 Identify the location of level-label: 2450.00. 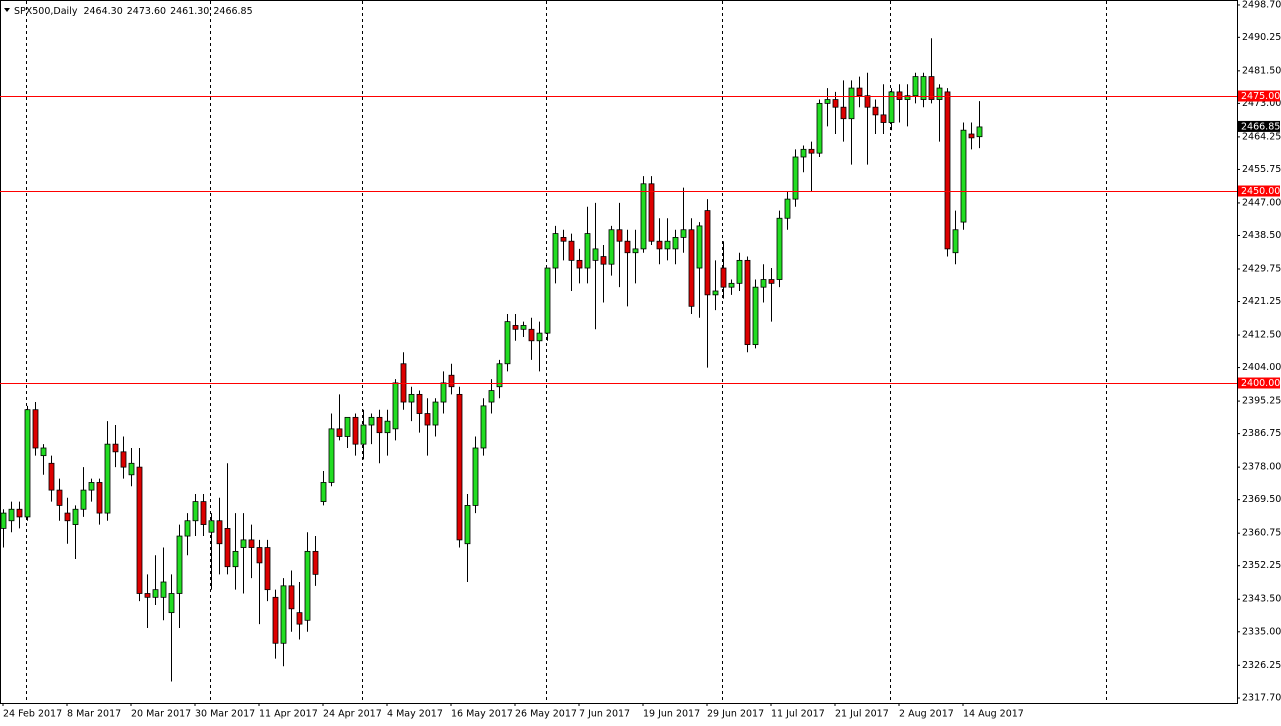
(1260, 191).